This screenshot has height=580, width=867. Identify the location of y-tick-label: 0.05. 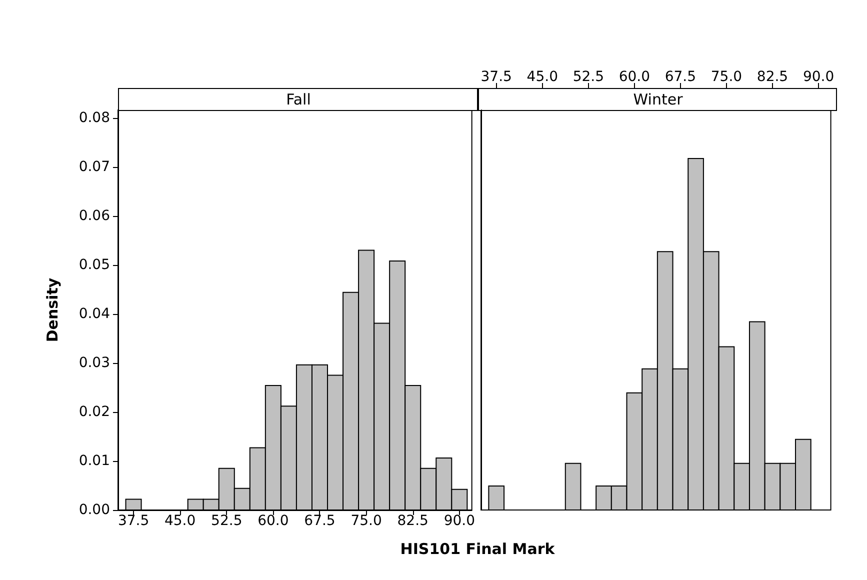
(94, 264).